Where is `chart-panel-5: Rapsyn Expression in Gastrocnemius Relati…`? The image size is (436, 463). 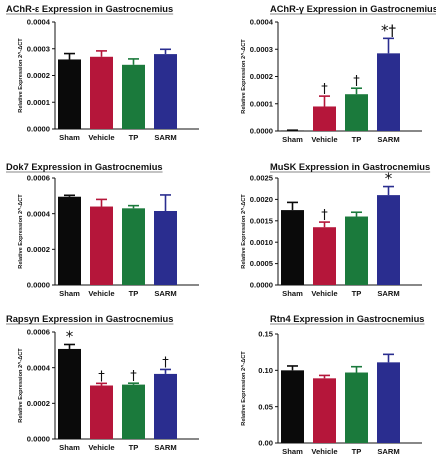 chart-panel-5: Rapsyn Expression in Gastrocnemius Relati… is located at coordinates (102, 383).